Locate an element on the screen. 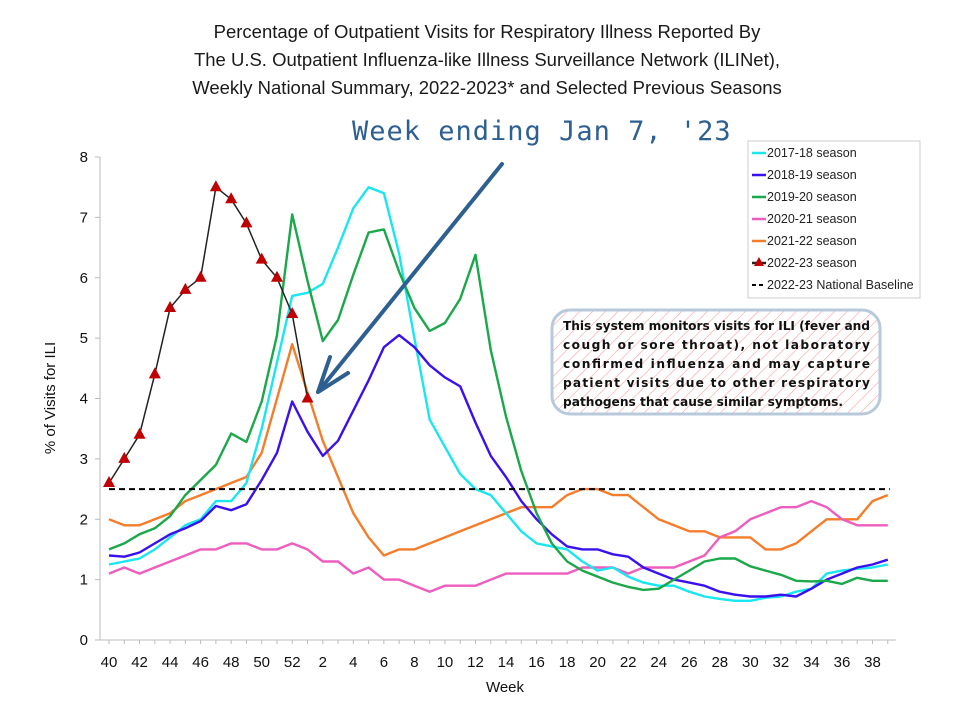 The height and width of the screenshot is (712, 960). x-tick-label: 22 is located at coordinates (628, 662).